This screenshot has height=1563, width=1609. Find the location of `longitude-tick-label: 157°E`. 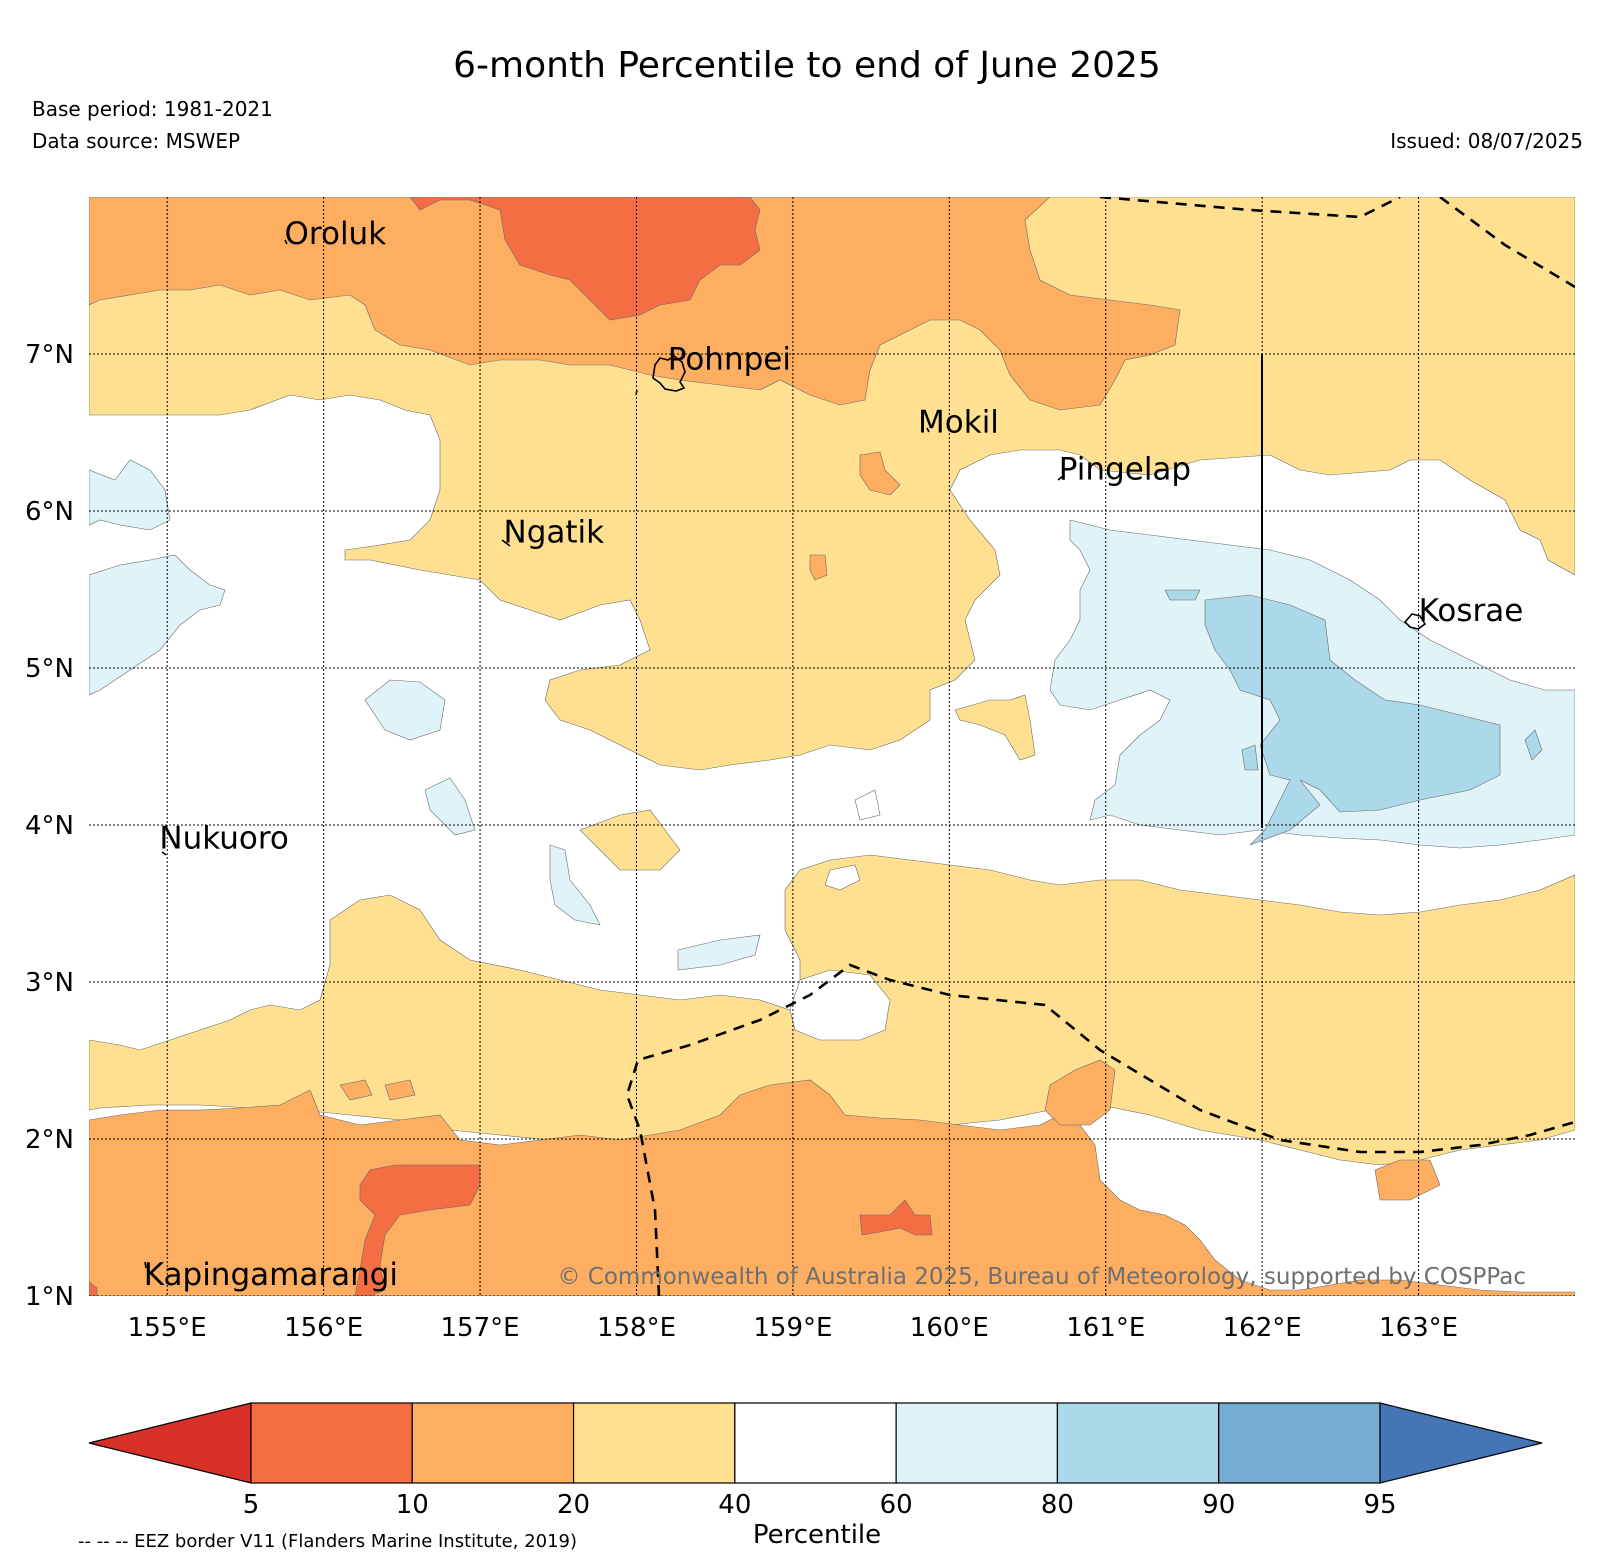

longitude-tick-label: 157°E is located at coordinates (480, 1328).